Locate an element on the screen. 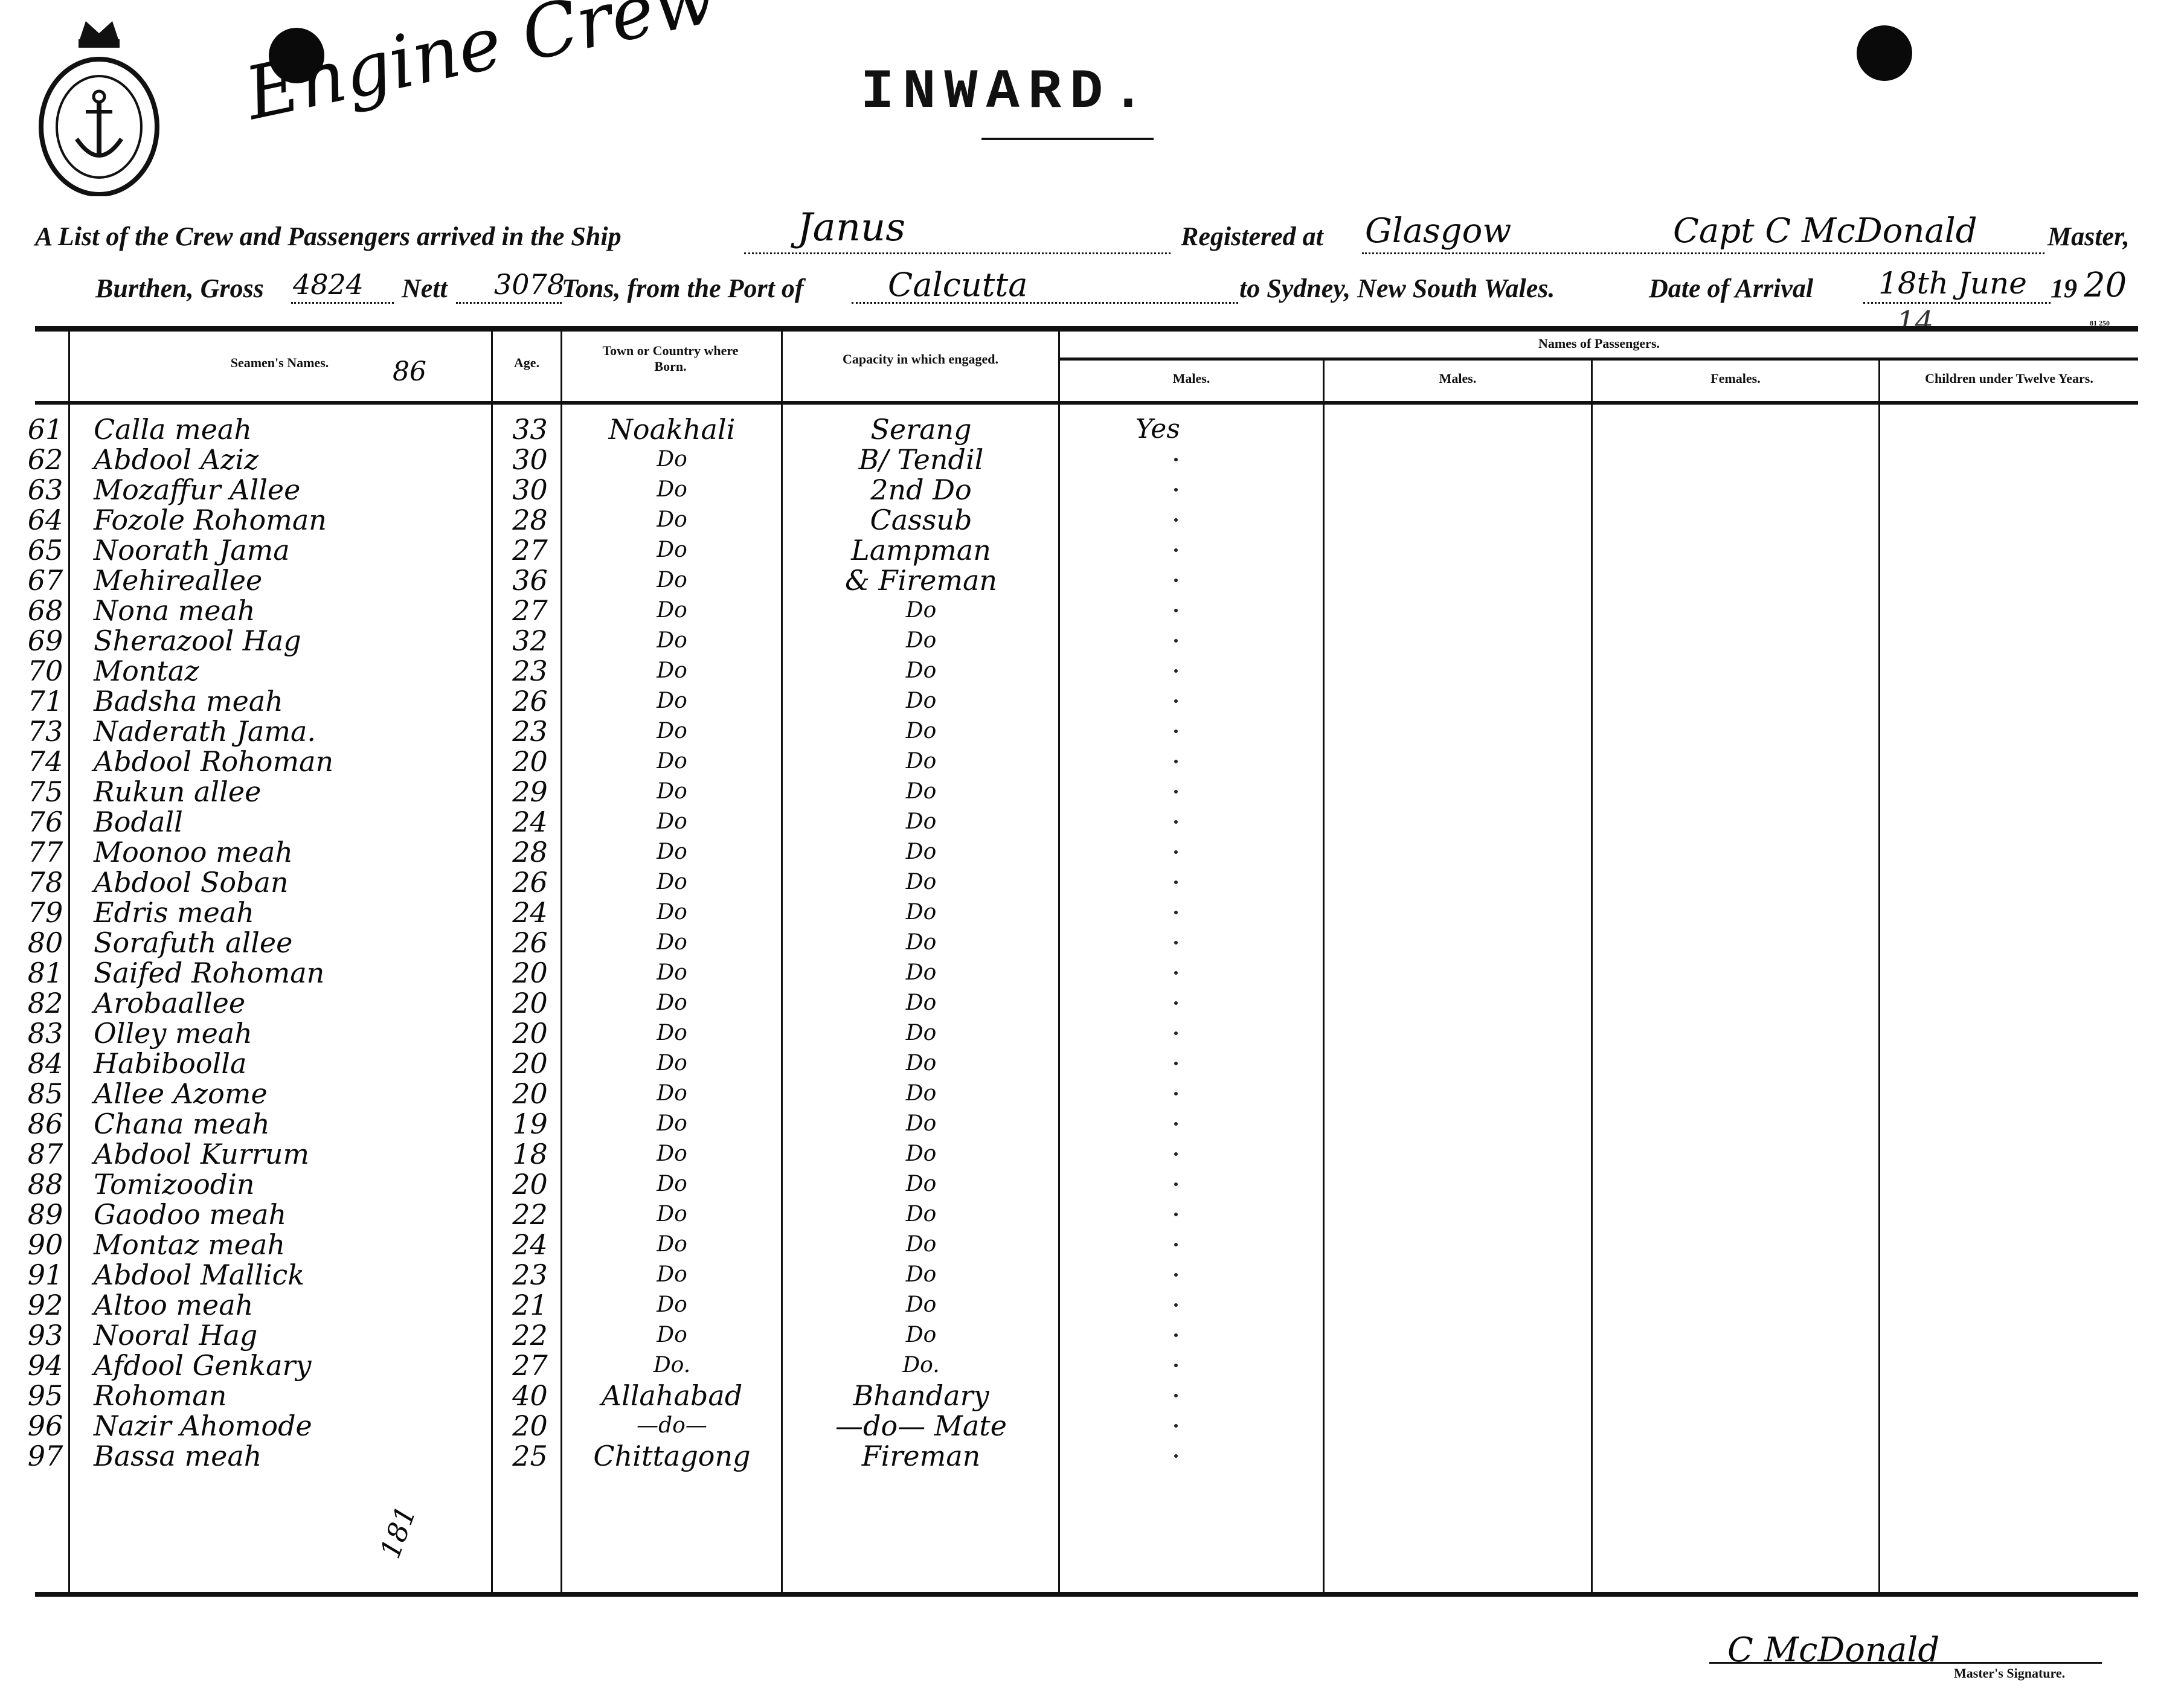  table-row: 87 Abdool Kurrum 18 Do Do is located at coordinates (1092, 1154).